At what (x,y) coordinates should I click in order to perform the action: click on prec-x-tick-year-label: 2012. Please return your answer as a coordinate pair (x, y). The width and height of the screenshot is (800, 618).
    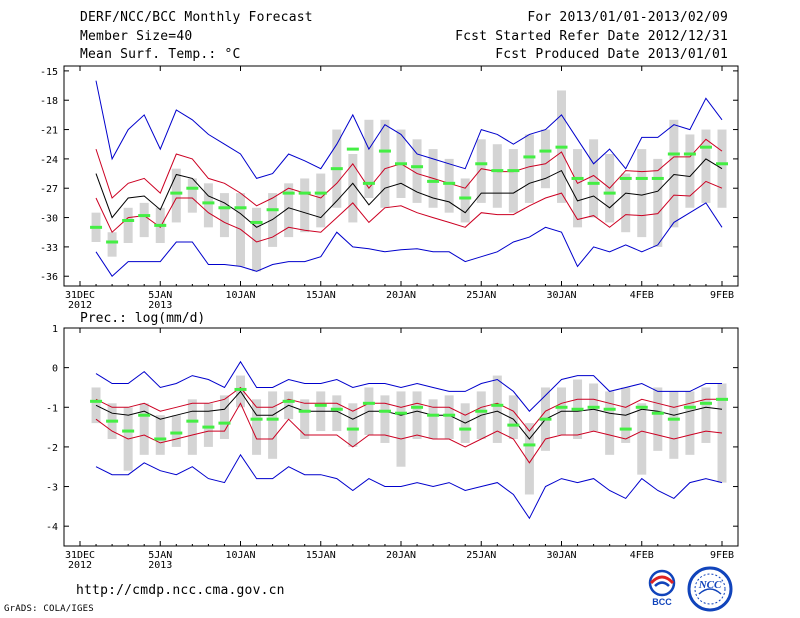
    Looking at the image, I should click on (80, 565).